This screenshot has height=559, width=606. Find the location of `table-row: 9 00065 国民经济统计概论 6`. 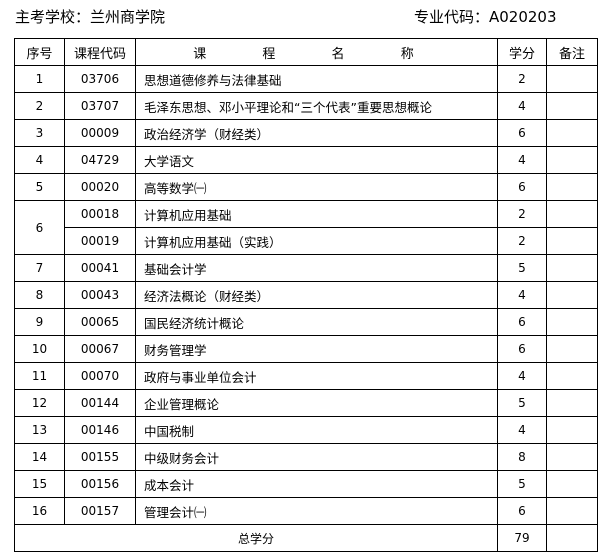

table-row: 9 00065 国民经济统计概论 6 is located at coordinates (306, 322).